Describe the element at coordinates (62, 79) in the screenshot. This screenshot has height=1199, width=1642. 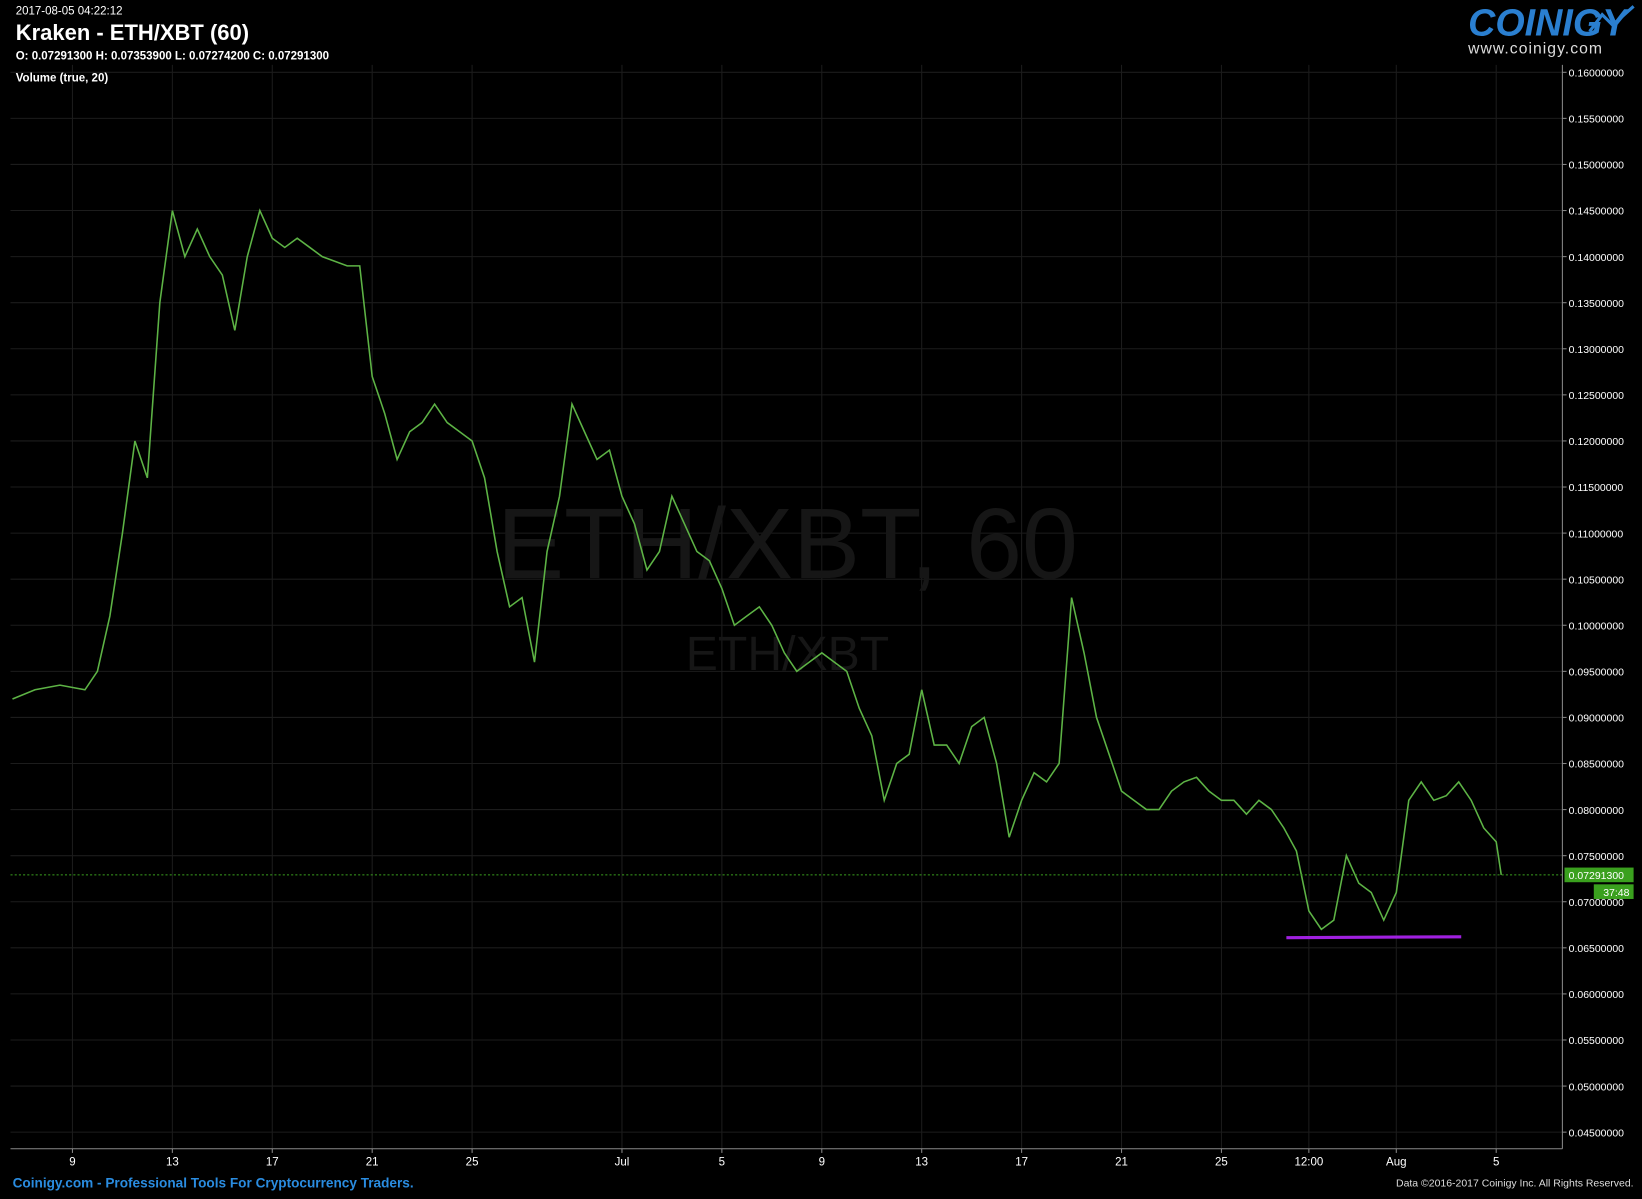
I see `indicator-label: Volume (true, 20)` at that location.